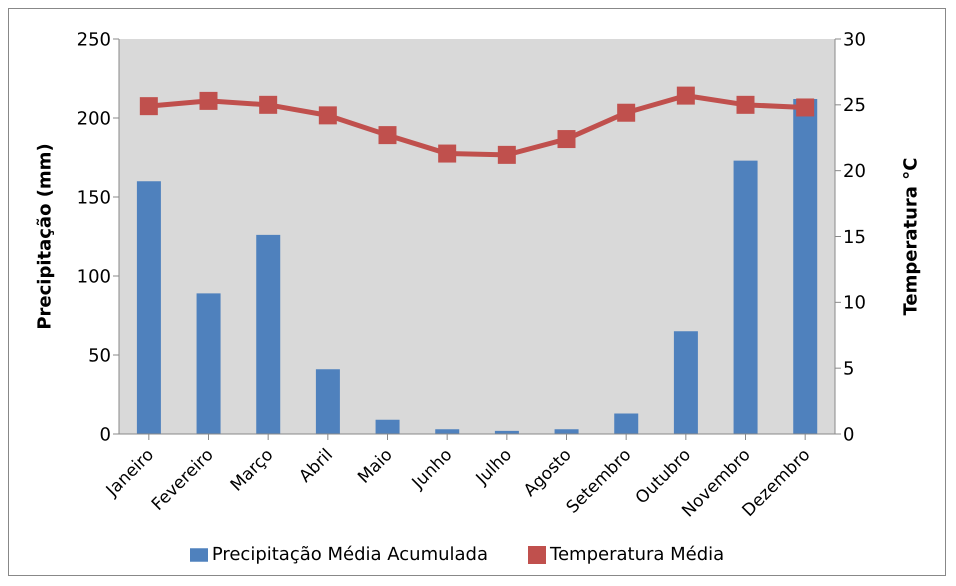 The height and width of the screenshot is (586, 956). What do you see at coordinates (105, 435) in the screenshot?
I see `y-tick-label: 0` at bounding box center [105, 435].